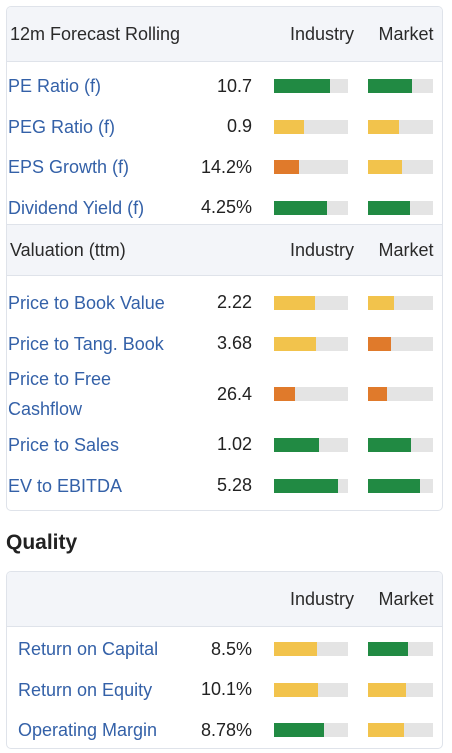  I want to click on valuation-col-industry: Industry, so click(322, 249).